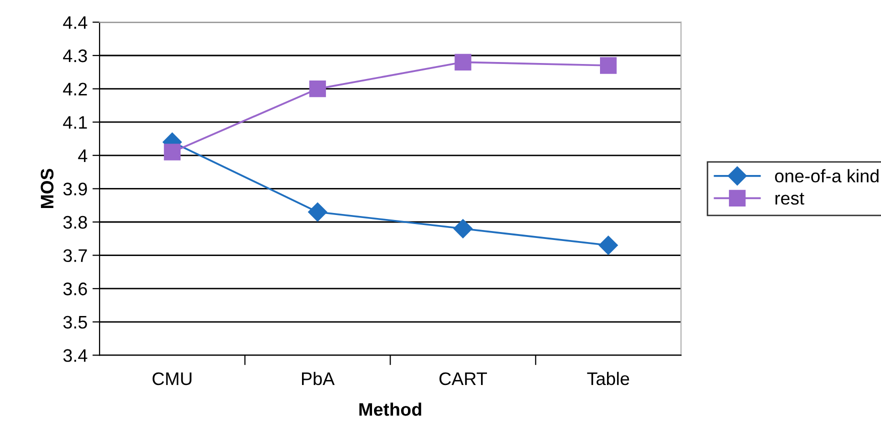 The width and height of the screenshot is (881, 444). What do you see at coordinates (827, 175) in the screenshot?
I see `legend-label: one-of-a kind` at bounding box center [827, 175].